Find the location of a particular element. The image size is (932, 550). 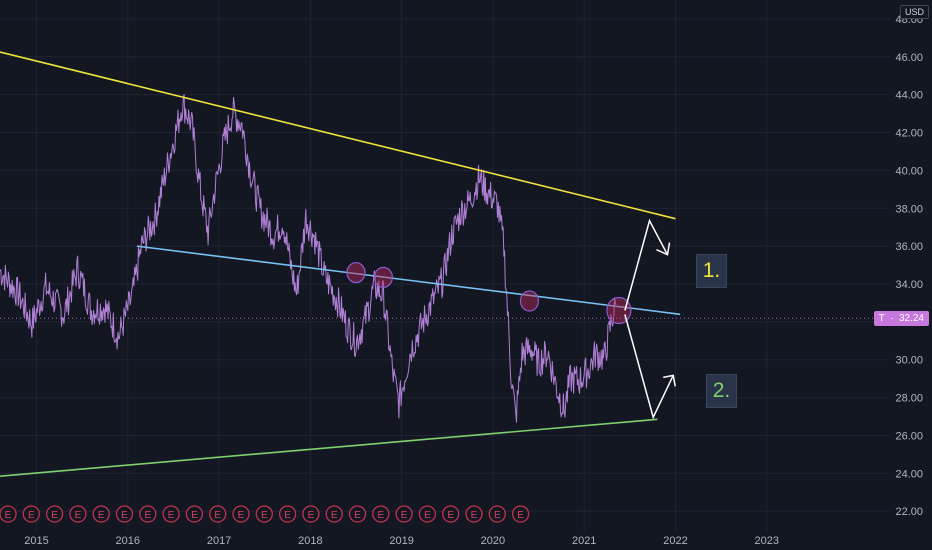

y-tick-label: 22.00 is located at coordinates (909, 512).